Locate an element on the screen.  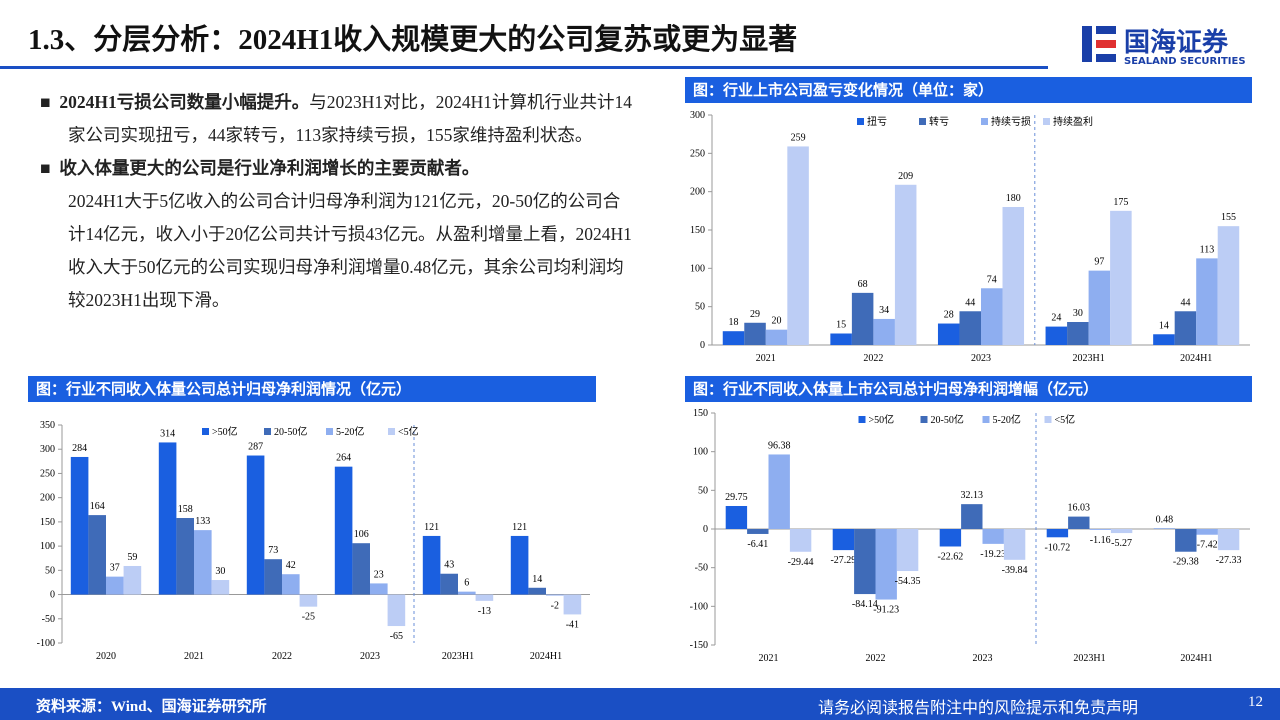
data-label: 29.75 is located at coordinates (736, 497).